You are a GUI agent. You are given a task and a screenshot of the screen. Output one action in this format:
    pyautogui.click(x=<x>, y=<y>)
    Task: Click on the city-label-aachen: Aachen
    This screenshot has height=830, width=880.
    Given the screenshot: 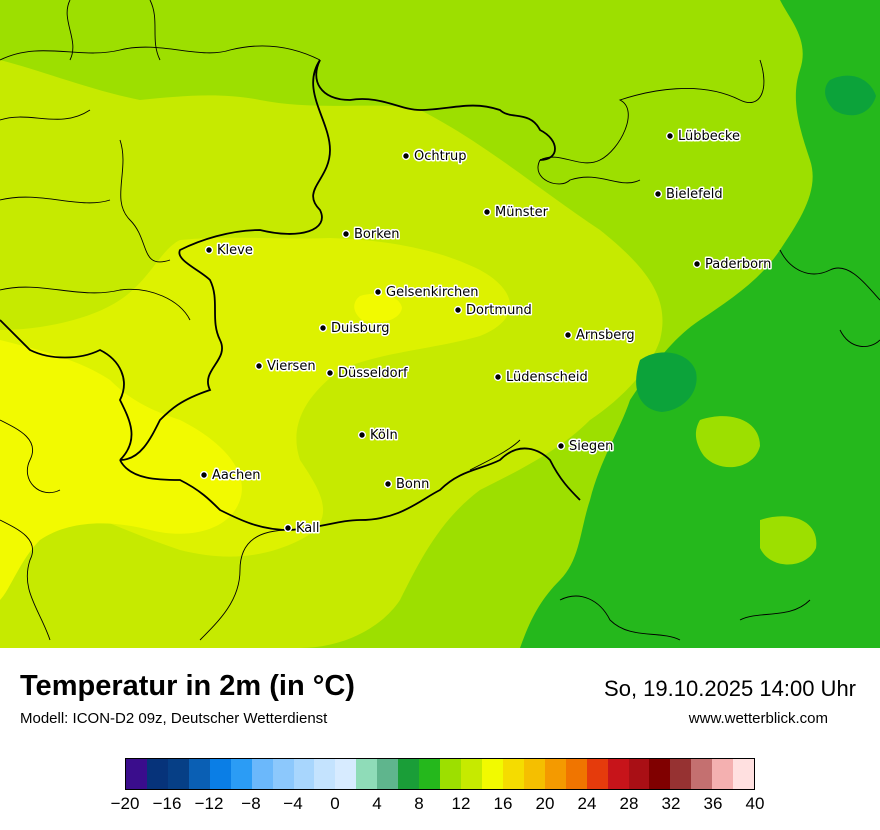 What is the action you would take?
    pyautogui.click(x=236, y=475)
    